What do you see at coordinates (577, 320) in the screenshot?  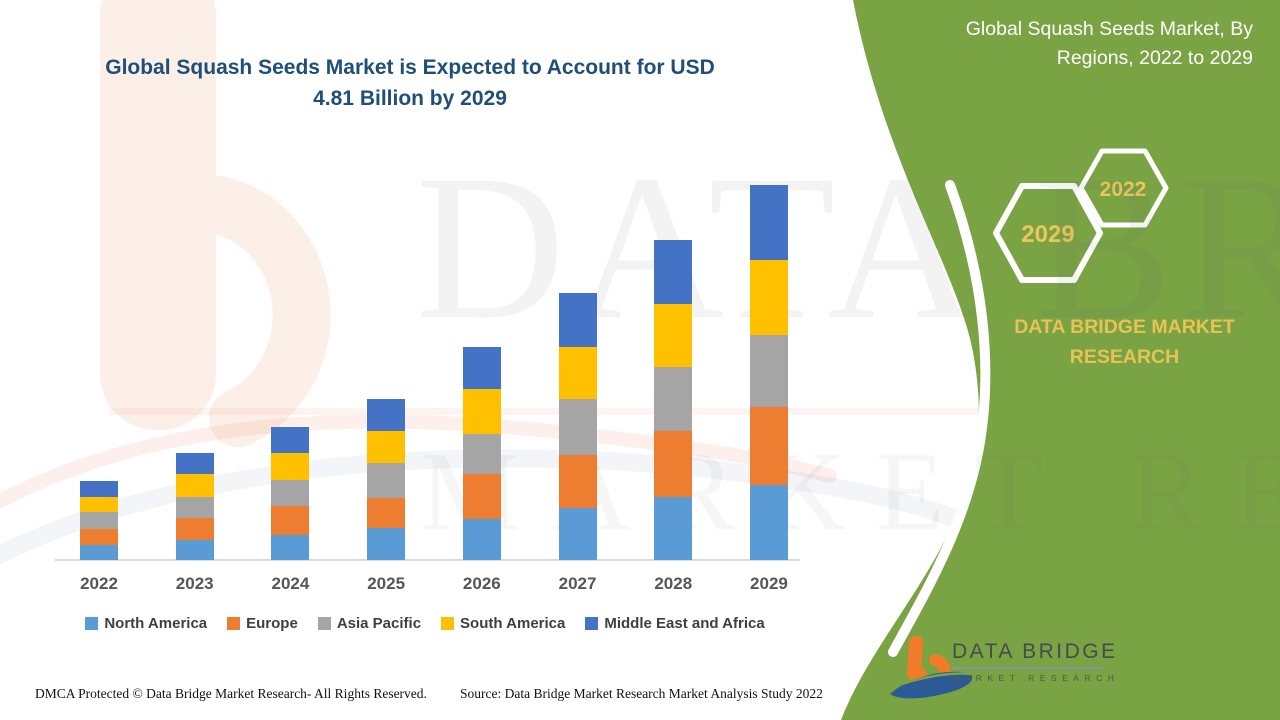 I see `bar-segment-2027-middle-east-and-africa` at bounding box center [577, 320].